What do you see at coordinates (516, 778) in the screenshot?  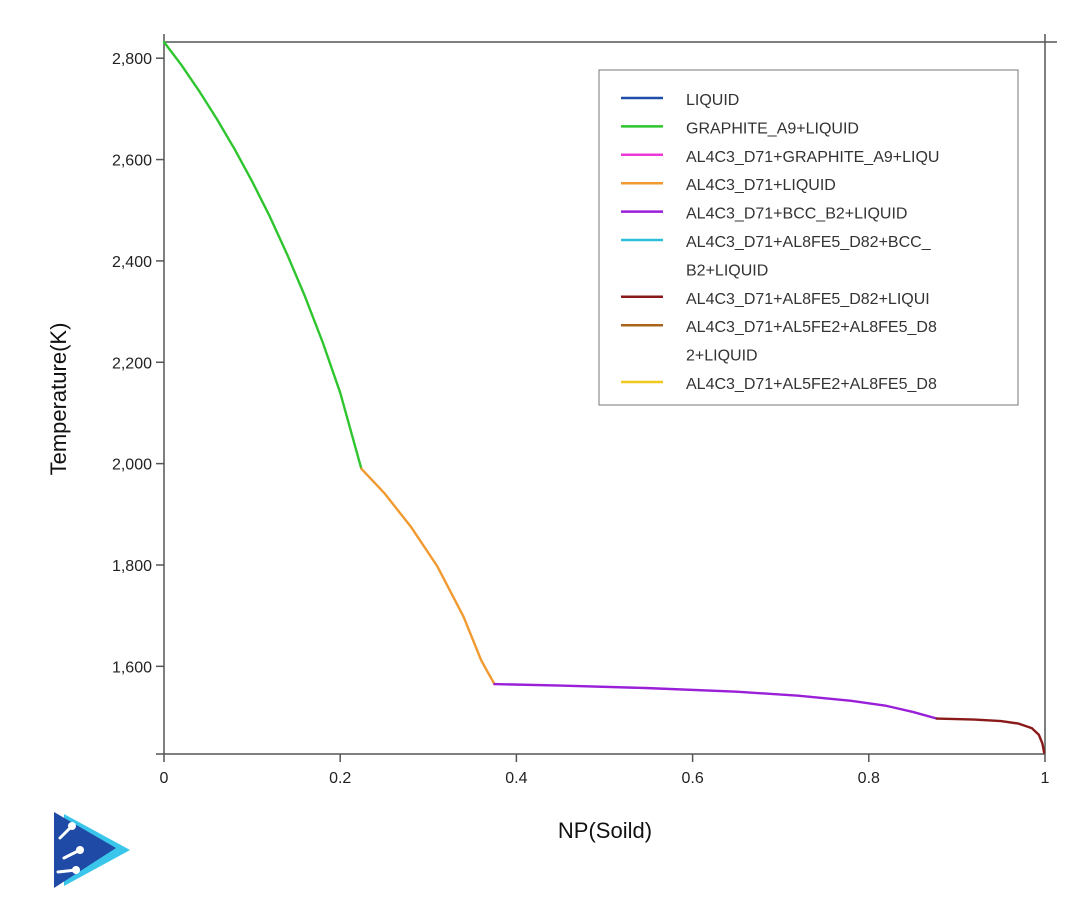 I see `x-tick-label: 0.4` at bounding box center [516, 778].